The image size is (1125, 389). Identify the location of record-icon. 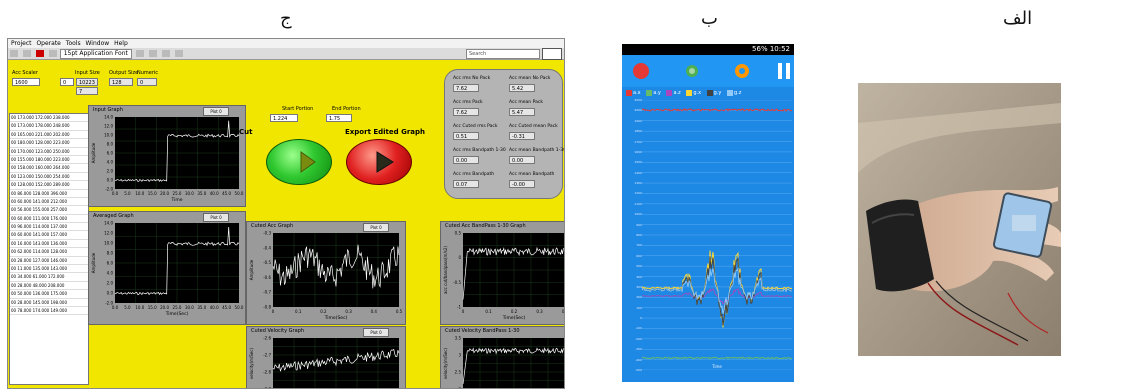
(641, 71).